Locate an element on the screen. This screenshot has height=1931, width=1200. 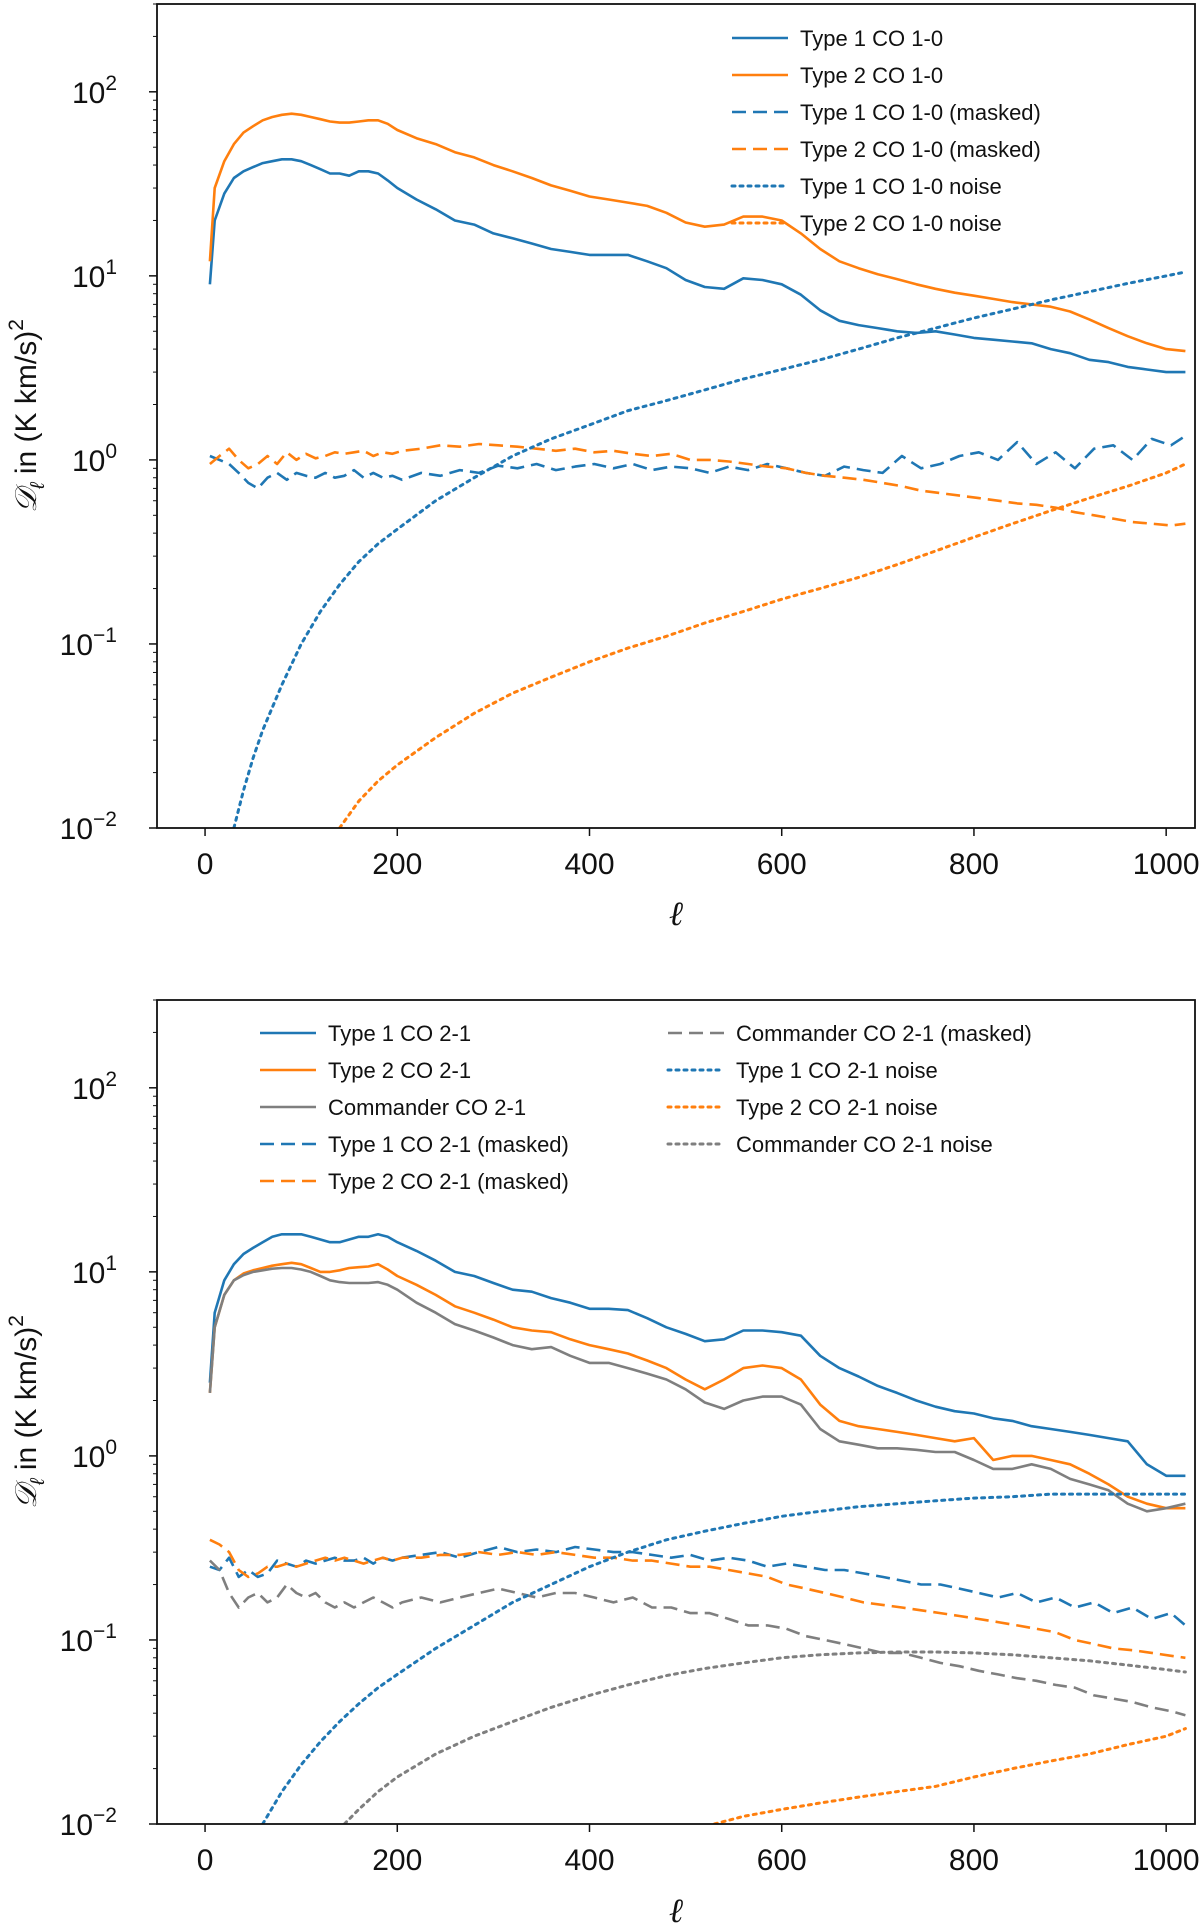
legend-label: Type 2 CO 2-1 is located at coordinates (399, 1070).